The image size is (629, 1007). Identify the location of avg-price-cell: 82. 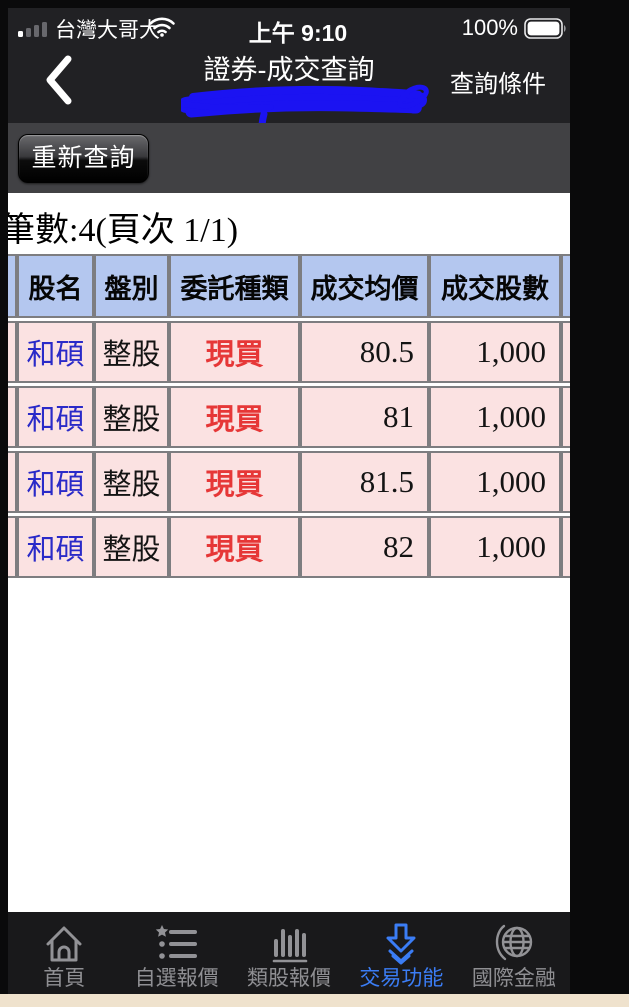
(364, 547).